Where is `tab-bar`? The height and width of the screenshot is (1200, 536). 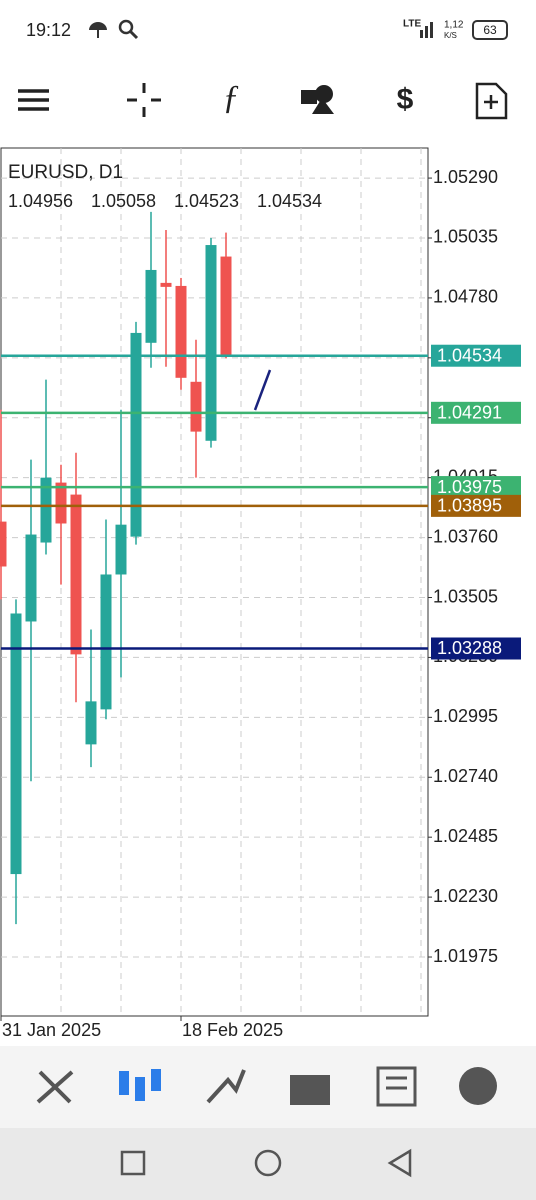 tab-bar is located at coordinates (268, 1087).